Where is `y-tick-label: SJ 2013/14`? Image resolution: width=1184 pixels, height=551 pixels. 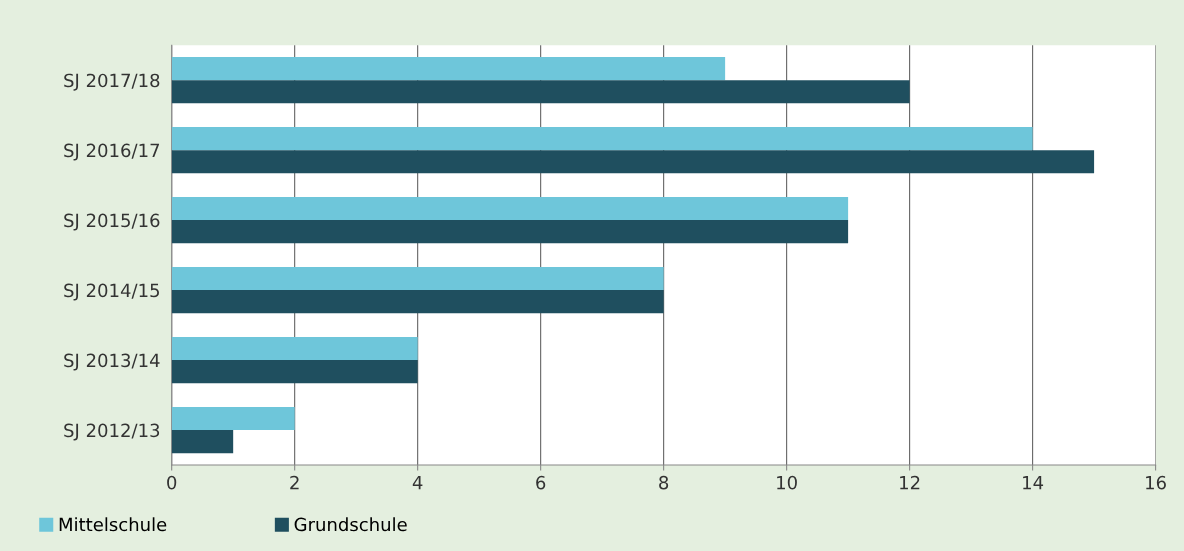 y-tick-label: SJ 2013/14 is located at coordinates (112, 362).